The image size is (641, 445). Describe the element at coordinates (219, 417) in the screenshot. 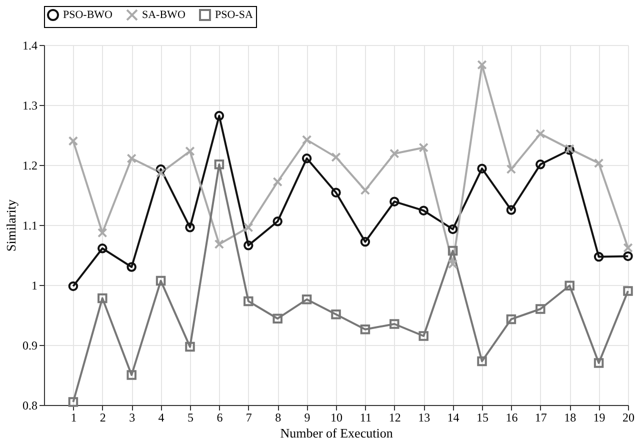

I see `x-tick-label: 6` at that location.